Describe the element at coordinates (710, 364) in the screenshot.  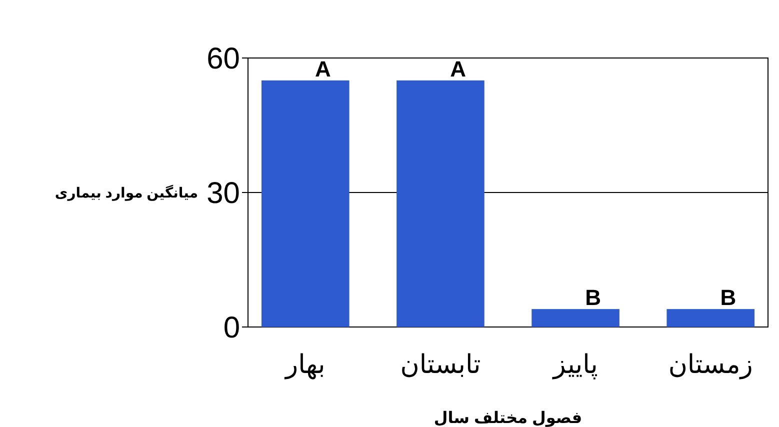
I see `x-tick-label: زمستان` at that location.